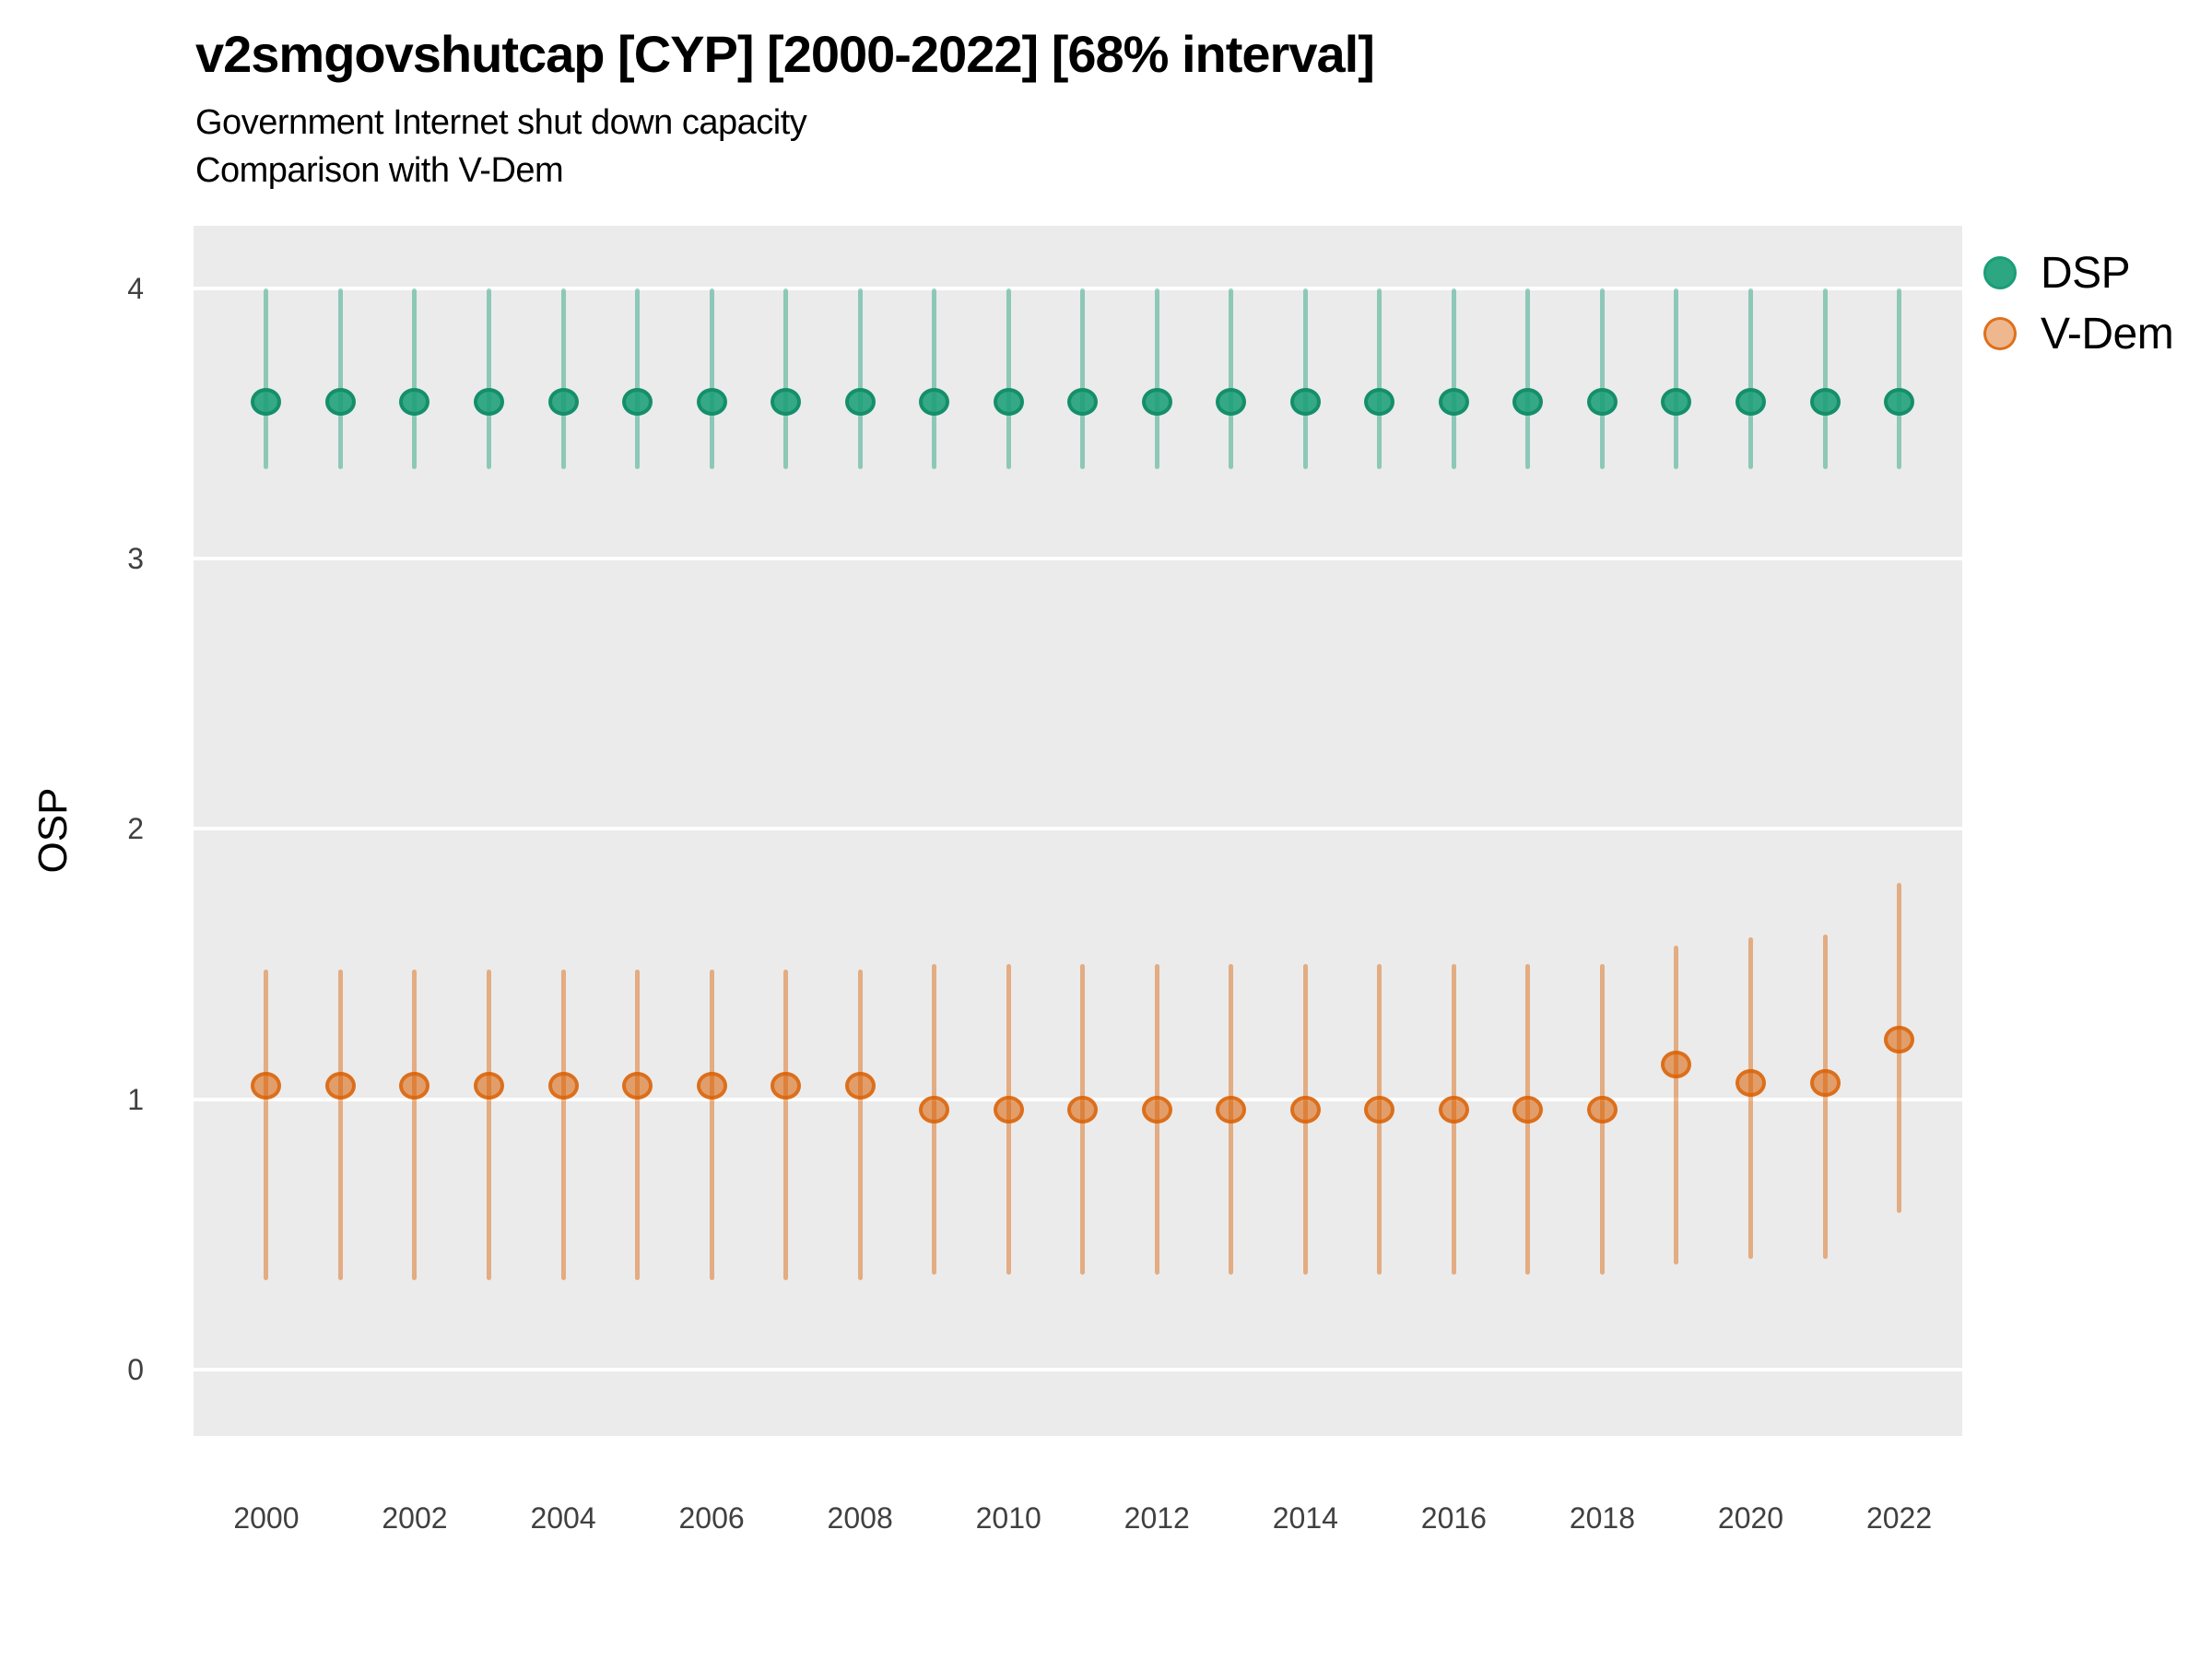  Describe the element at coordinates (1305, 1518) in the screenshot. I see `x-tick-label: 2014` at that location.